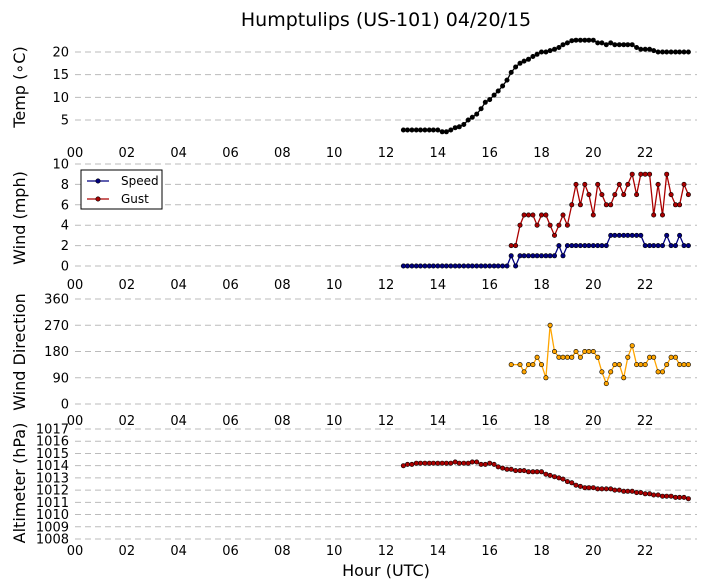  What do you see at coordinates (75, 285) in the screenshot?
I see `x-tick-label: 00` at bounding box center [75, 285].